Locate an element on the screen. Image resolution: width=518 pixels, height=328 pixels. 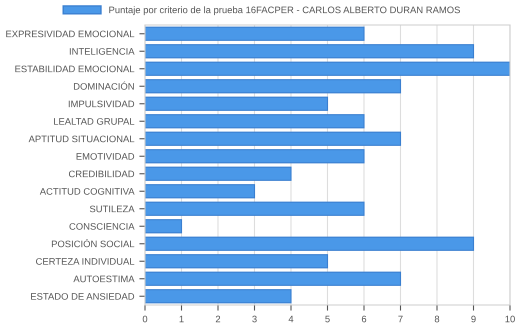
y-tick-label: ESTABILIDAD EMOCIONAL is located at coordinates (74, 69).